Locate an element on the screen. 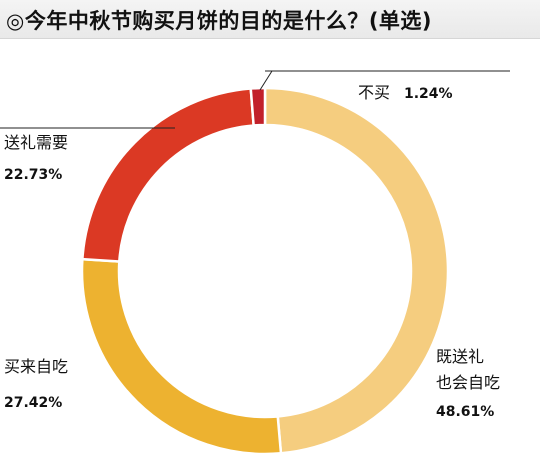 This screenshot has height=472, width=540. chart-title: ◎今年中秋节购买月饼的目的是什么？(单选) is located at coordinates (219, 21).